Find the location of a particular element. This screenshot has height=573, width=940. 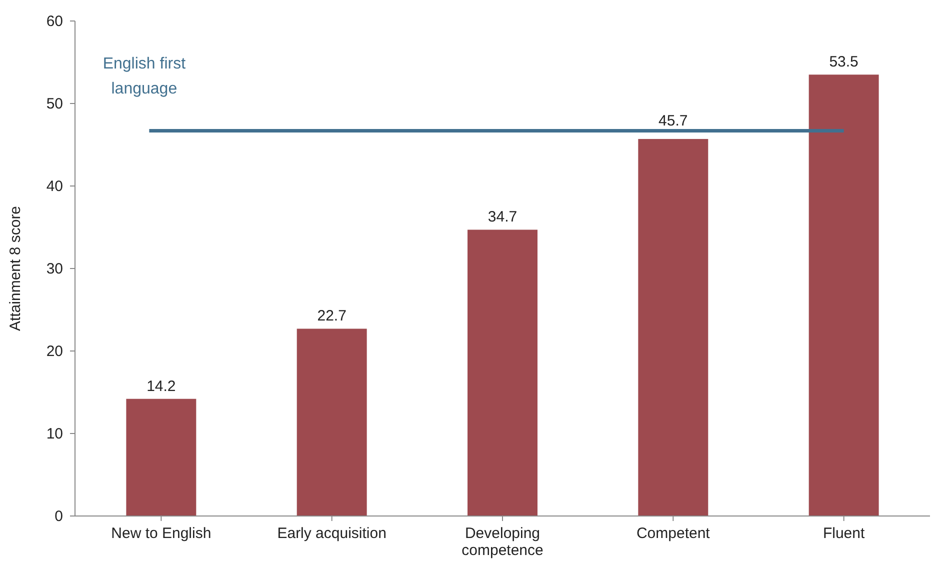

x-tick-label: New to English is located at coordinates (161, 533).